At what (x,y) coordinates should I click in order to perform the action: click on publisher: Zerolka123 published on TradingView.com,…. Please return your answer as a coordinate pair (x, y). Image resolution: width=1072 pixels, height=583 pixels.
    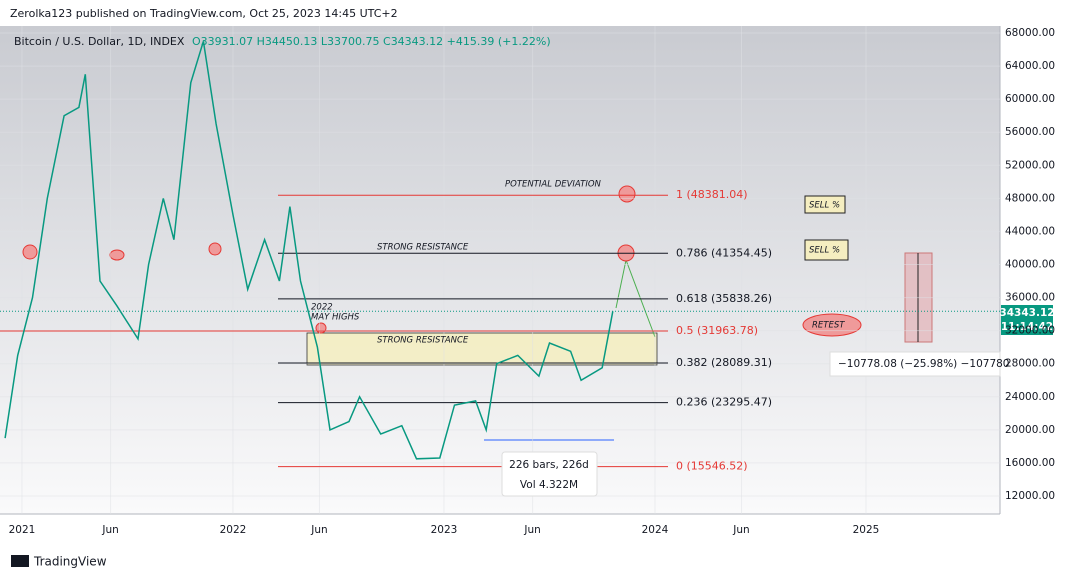
    Looking at the image, I should click on (204, 13).